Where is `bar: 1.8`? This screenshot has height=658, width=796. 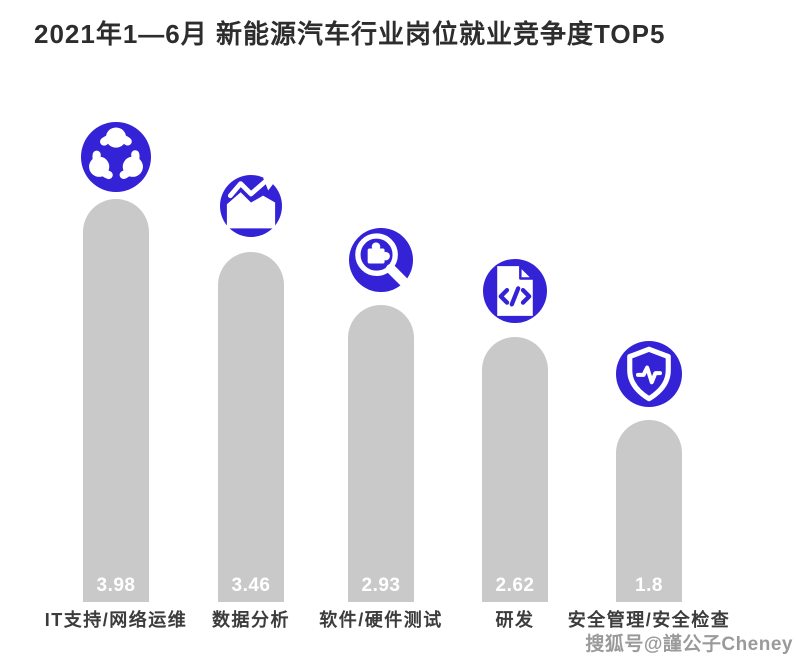
bar: 1.8 is located at coordinates (649, 511).